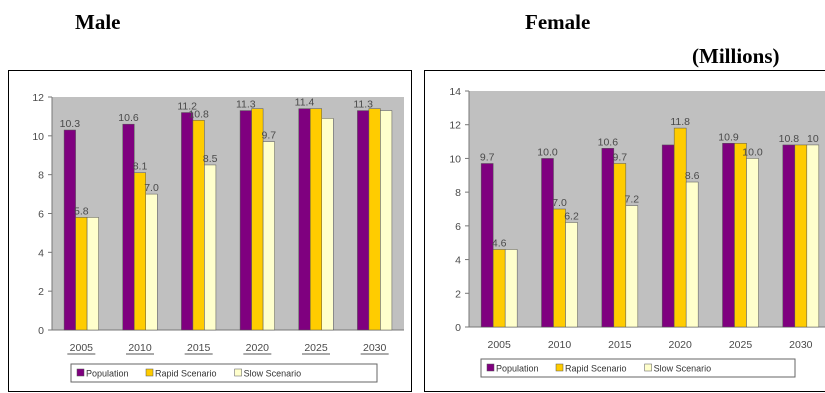 The height and width of the screenshot is (393, 825). Describe the element at coordinates (499, 243) in the screenshot. I see `data-label: 4.6` at that location.